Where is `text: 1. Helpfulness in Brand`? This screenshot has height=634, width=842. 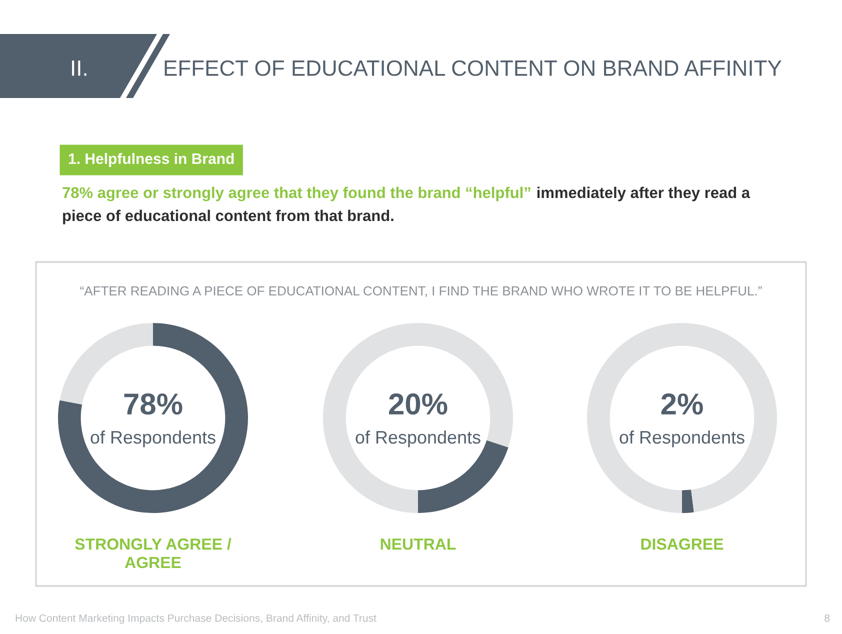
text: 1. Helpfulness in Brand is located at coordinates (151, 160).